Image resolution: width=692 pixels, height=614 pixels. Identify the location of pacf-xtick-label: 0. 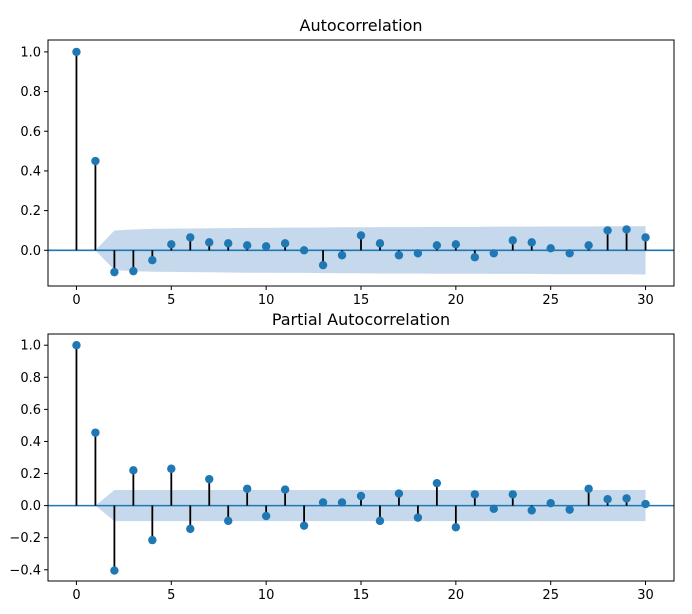
(76, 595).